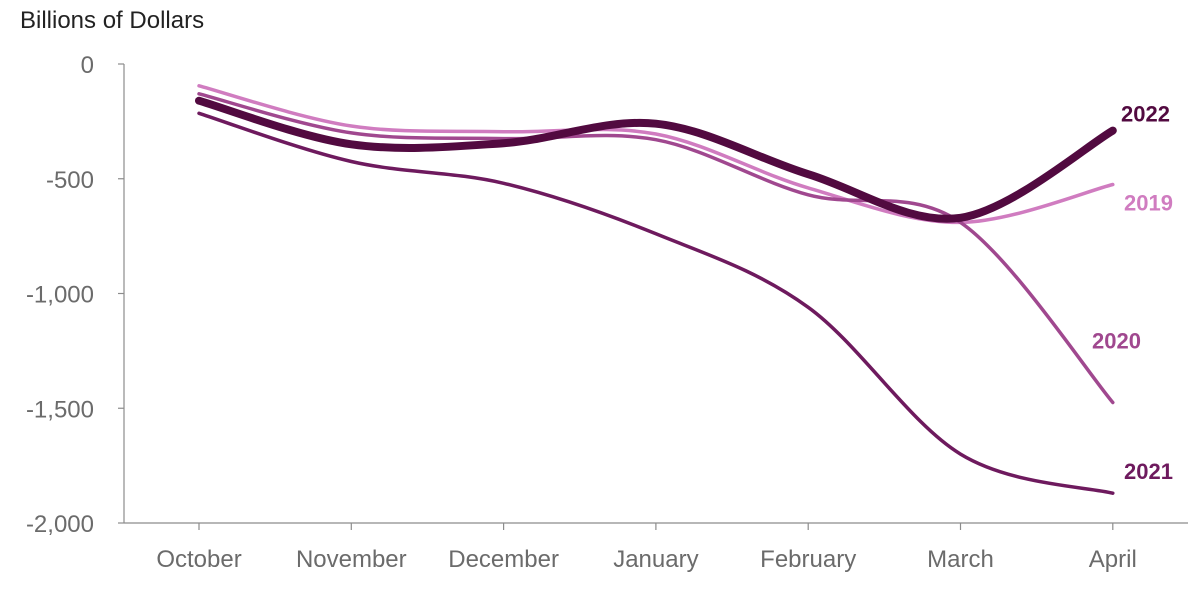  I want to click on x-tick-label: April, so click(1113, 559).